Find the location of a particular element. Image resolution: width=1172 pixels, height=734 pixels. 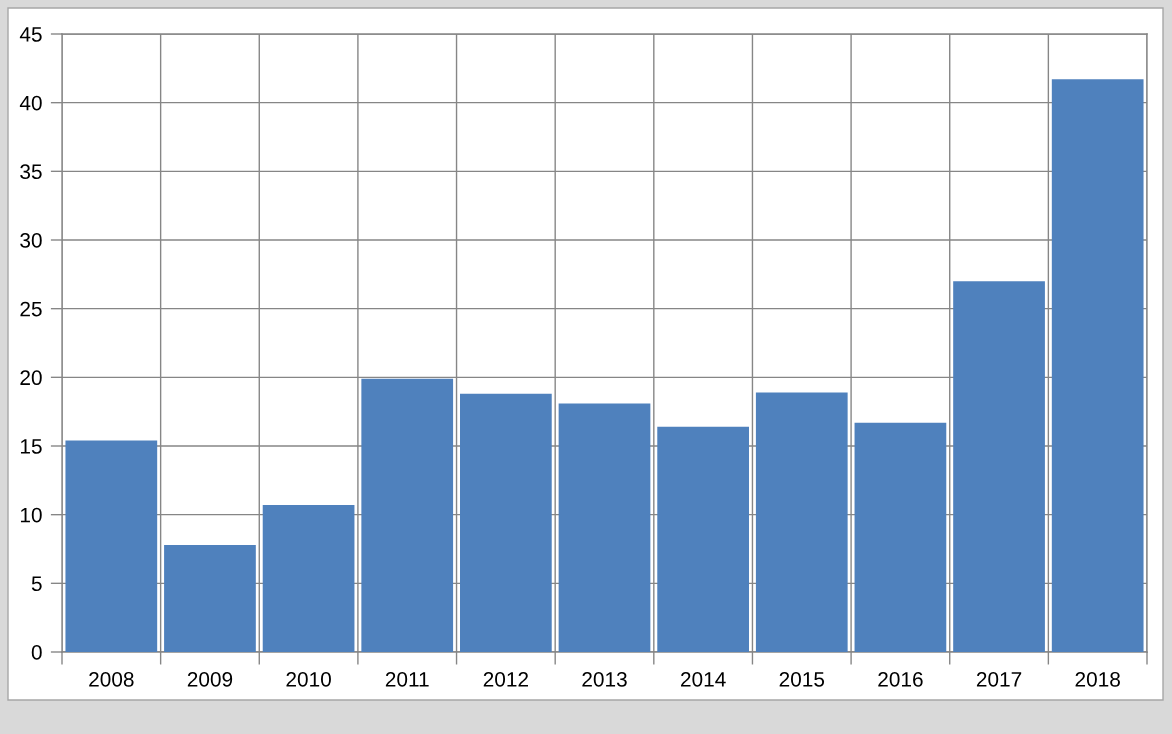

x-tick-label: 2010 is located at coordinates (308, 679).